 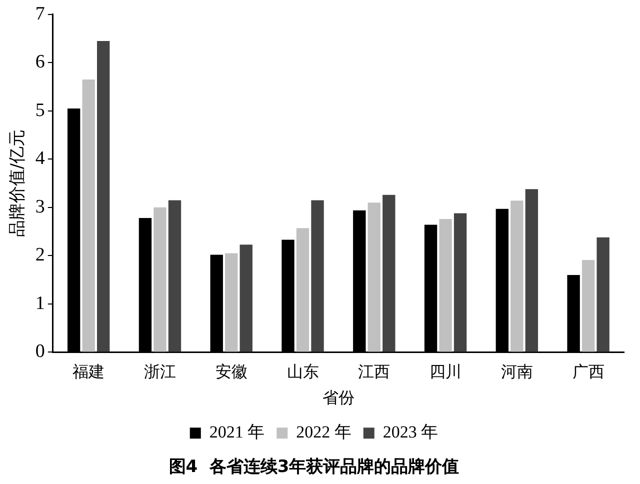 I want to click on x-axis-title: 省份, so click(x=338, y=398).